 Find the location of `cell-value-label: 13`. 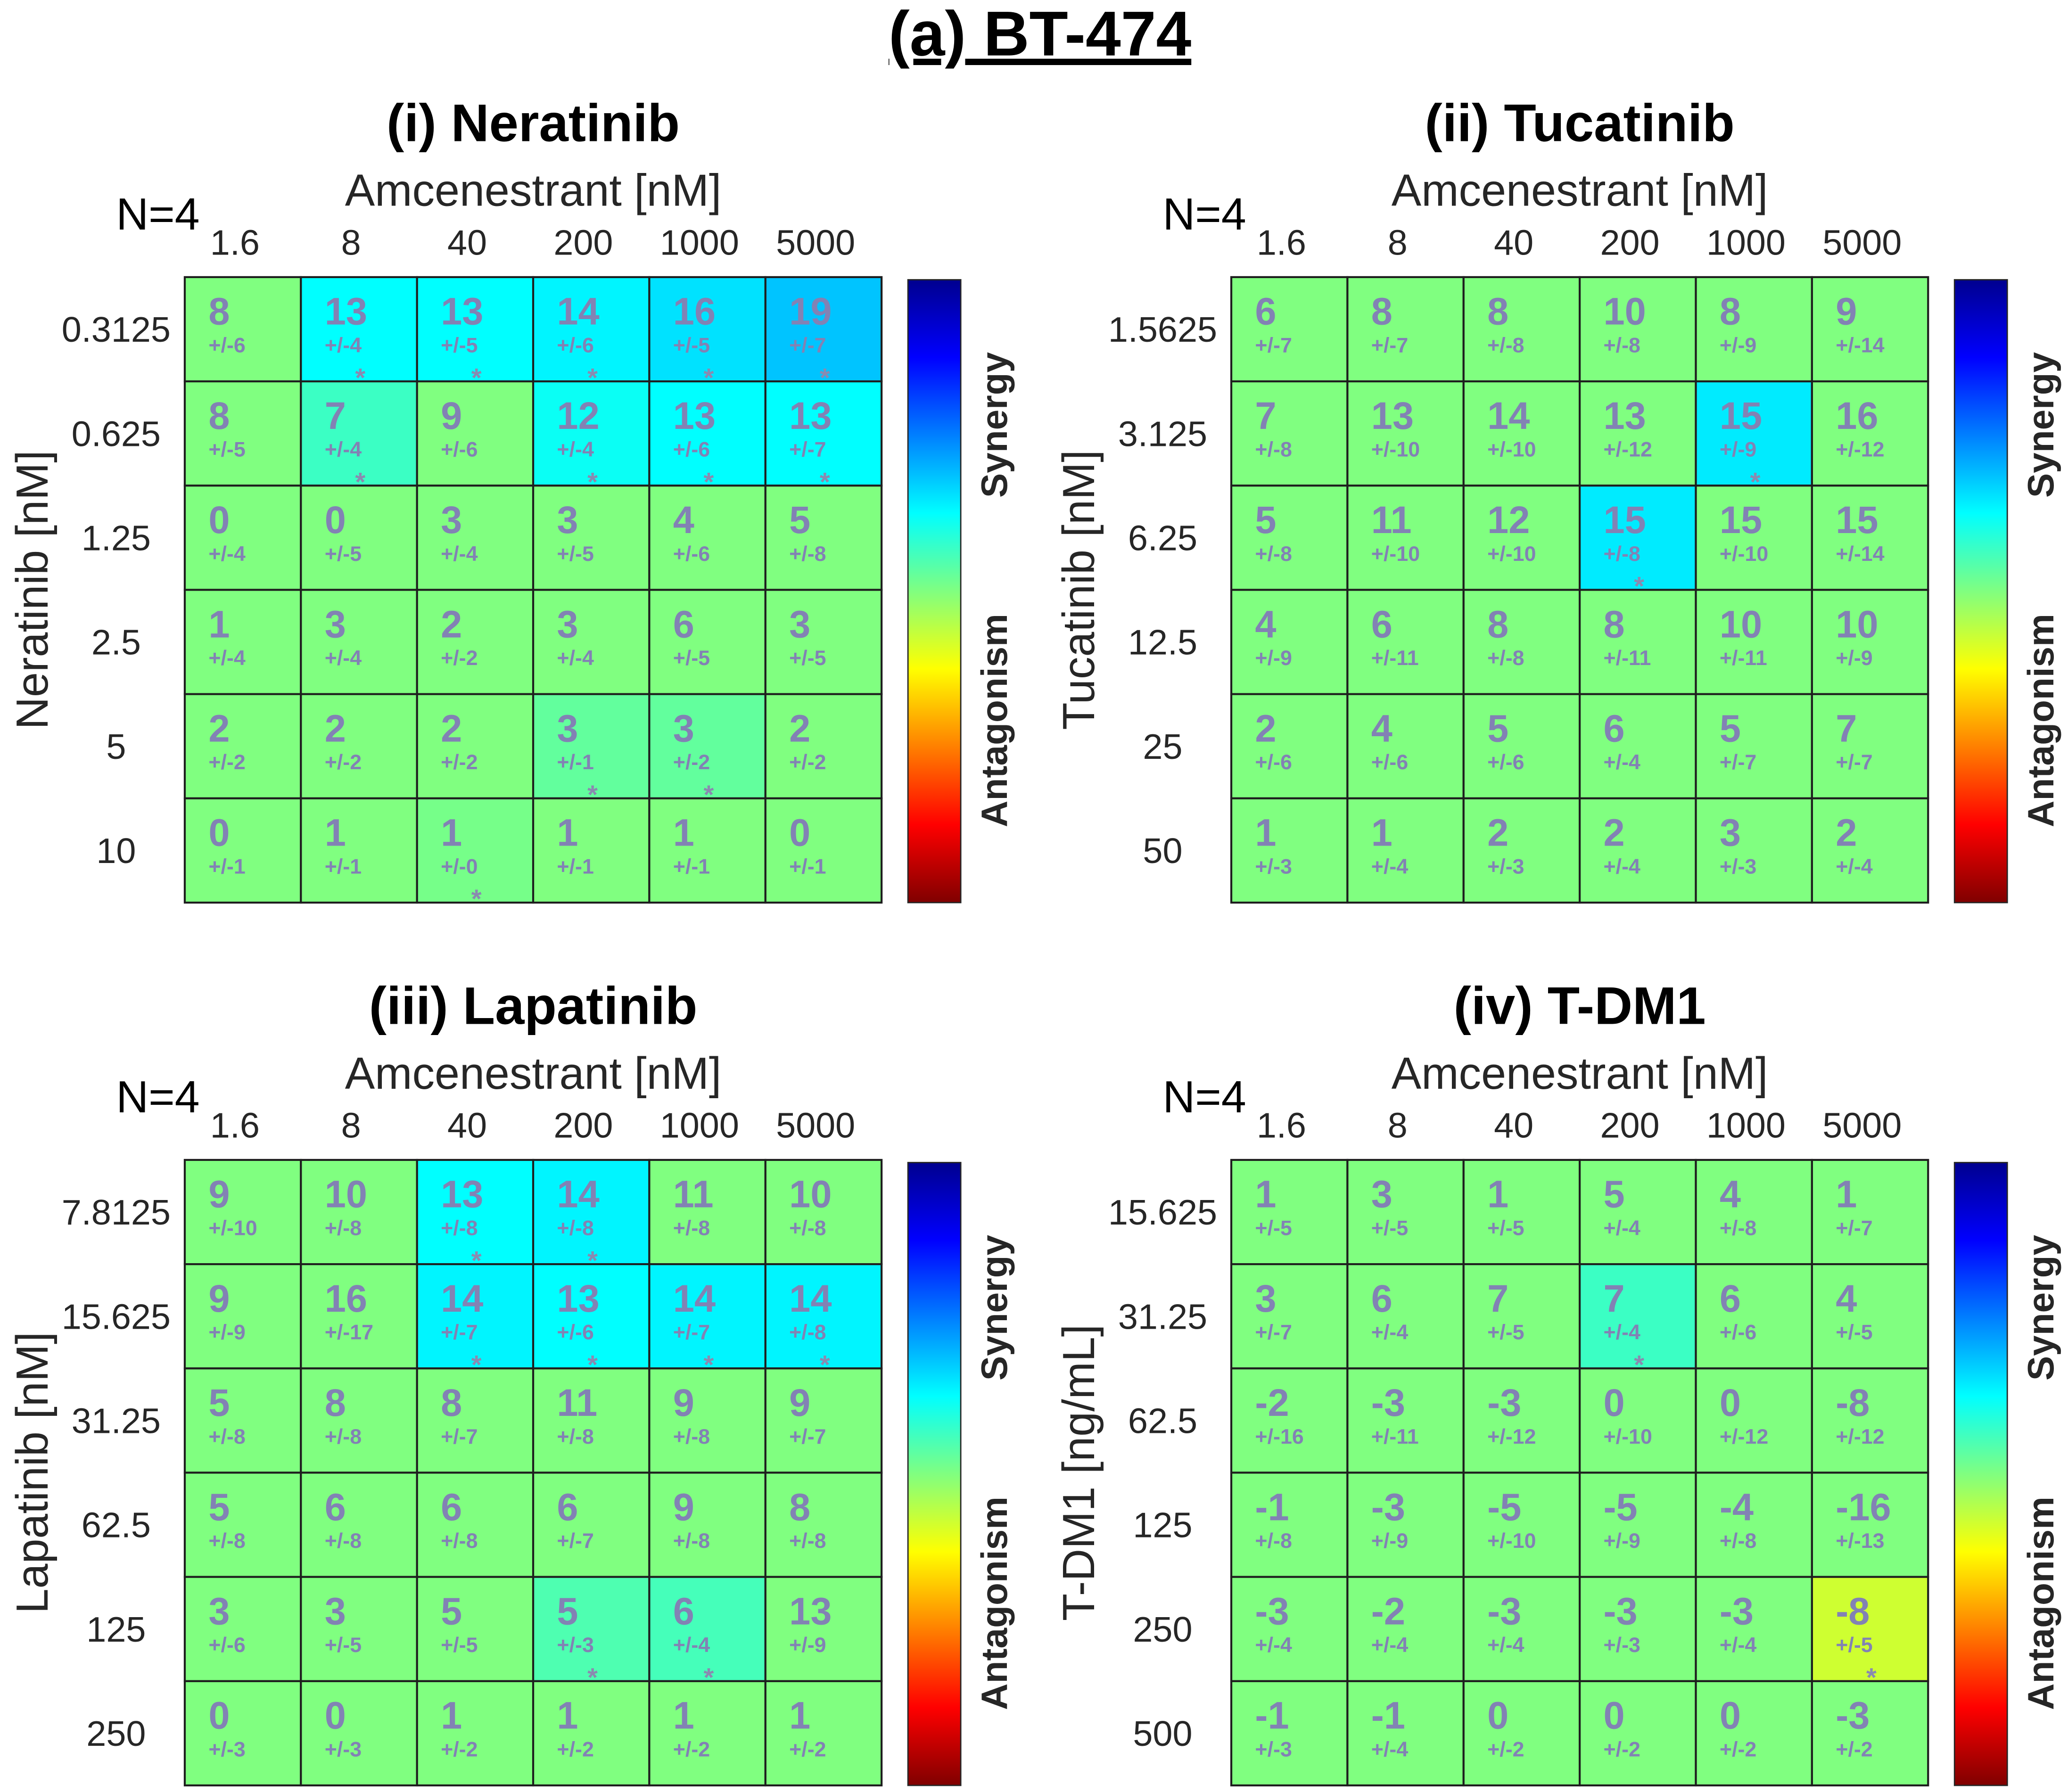

cell-value-label: 13 is located at coordinates (810, 1611).